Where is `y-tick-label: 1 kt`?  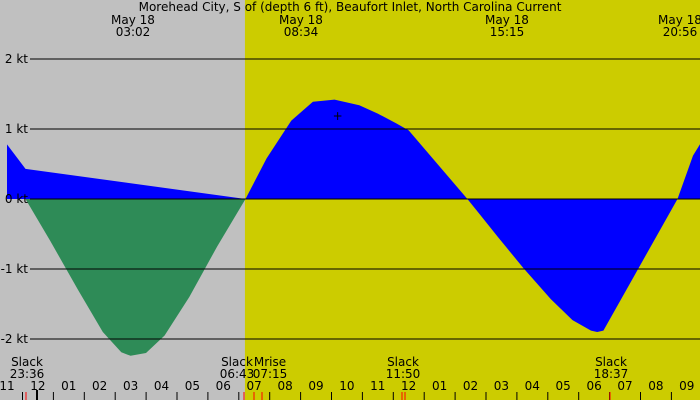
y-tick-label: 1 kt is located at coordinates (16, 129).